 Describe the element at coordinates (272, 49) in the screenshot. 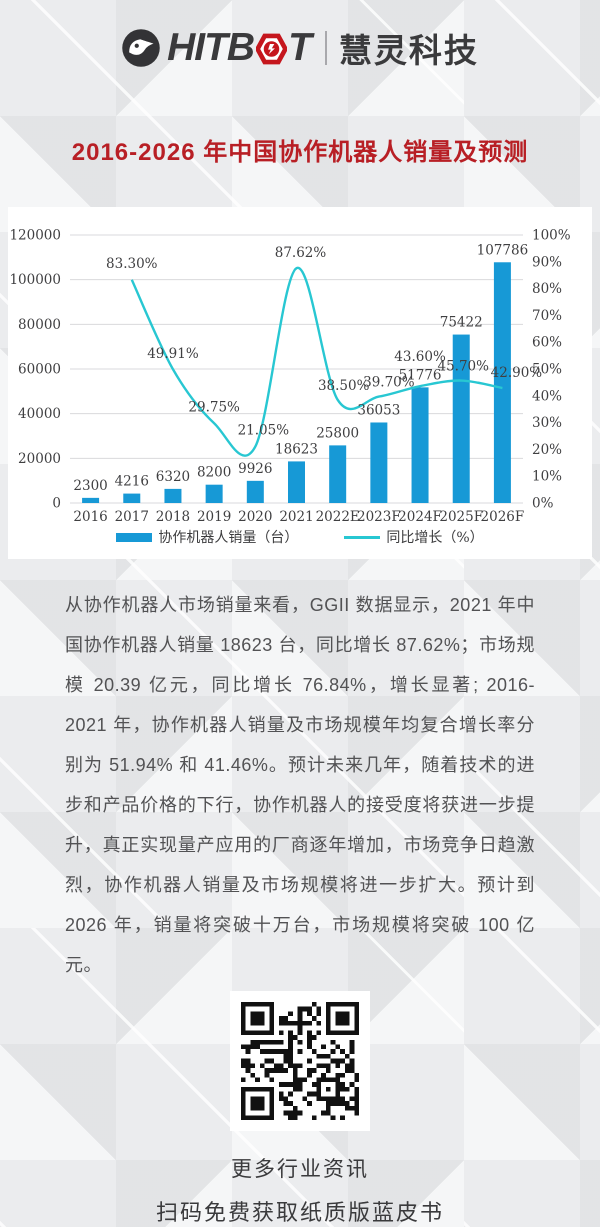

I see `hexagon-o-icon` at that location.